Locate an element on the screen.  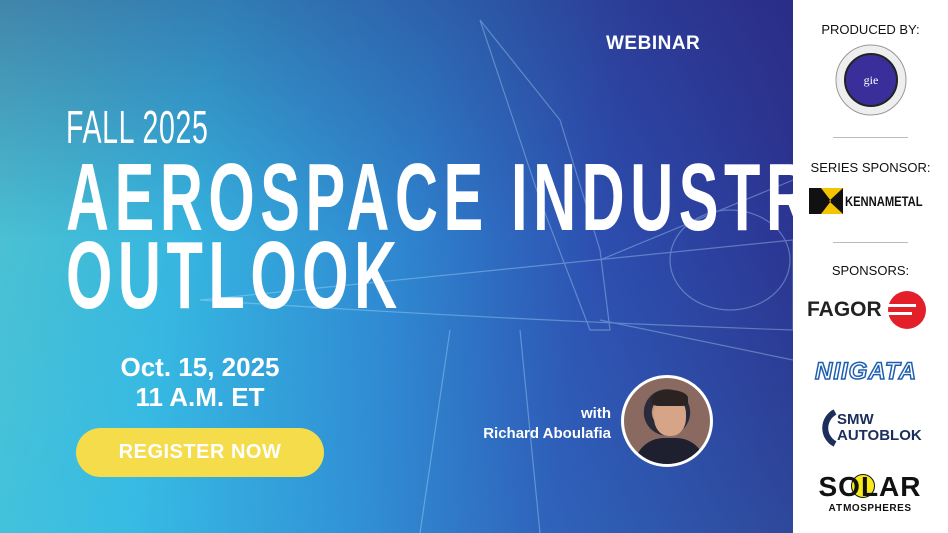
gie-media-logo: gie is located at coordinates (871, 80).